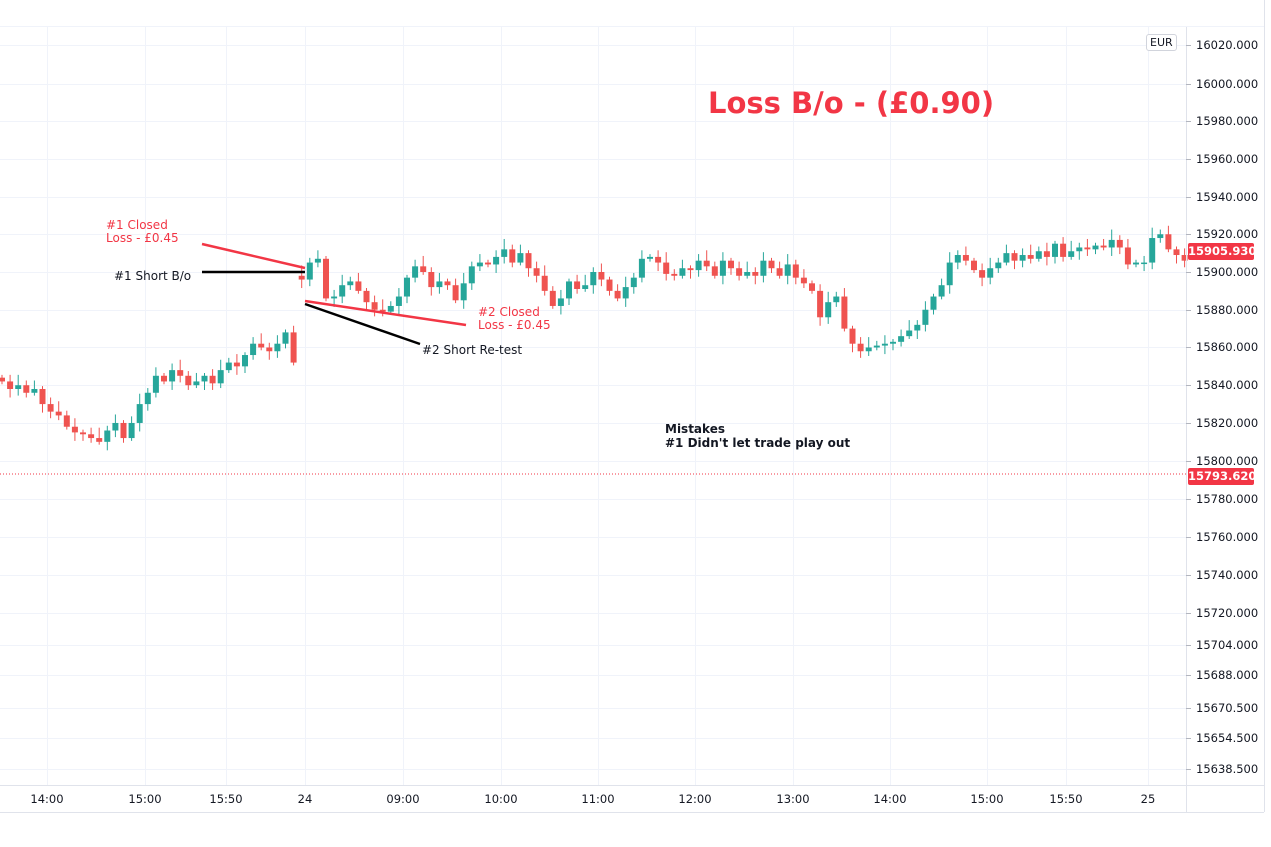  What do you see at coordinates (137, 225) in the screenshot?
I see `closed1-label-line1: #1 Closed` at bounding box center [137, 225].